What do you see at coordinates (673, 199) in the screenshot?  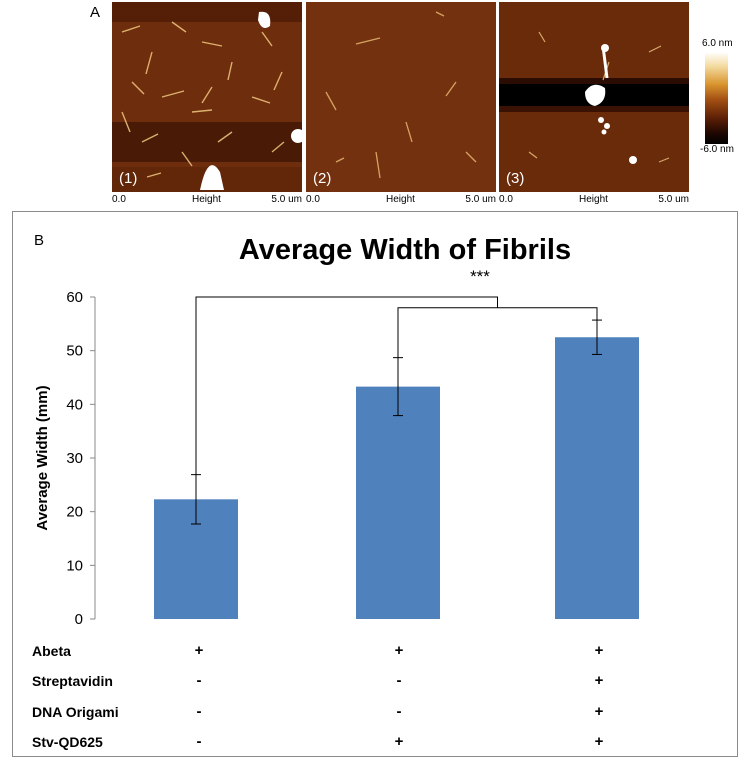 I see `afm-axis-3-end: 5.0 um` at bounding box center [673, 199].